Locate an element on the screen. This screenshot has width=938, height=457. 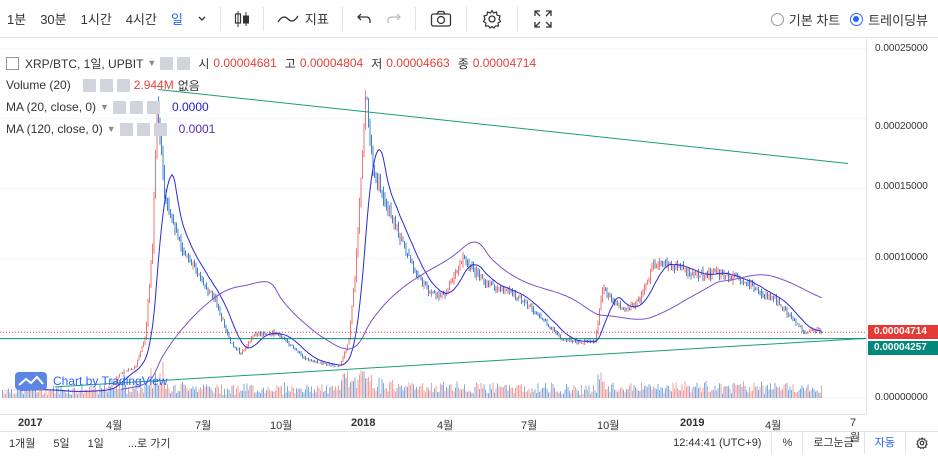
collapse-icon is located at coordinates (12, 63).